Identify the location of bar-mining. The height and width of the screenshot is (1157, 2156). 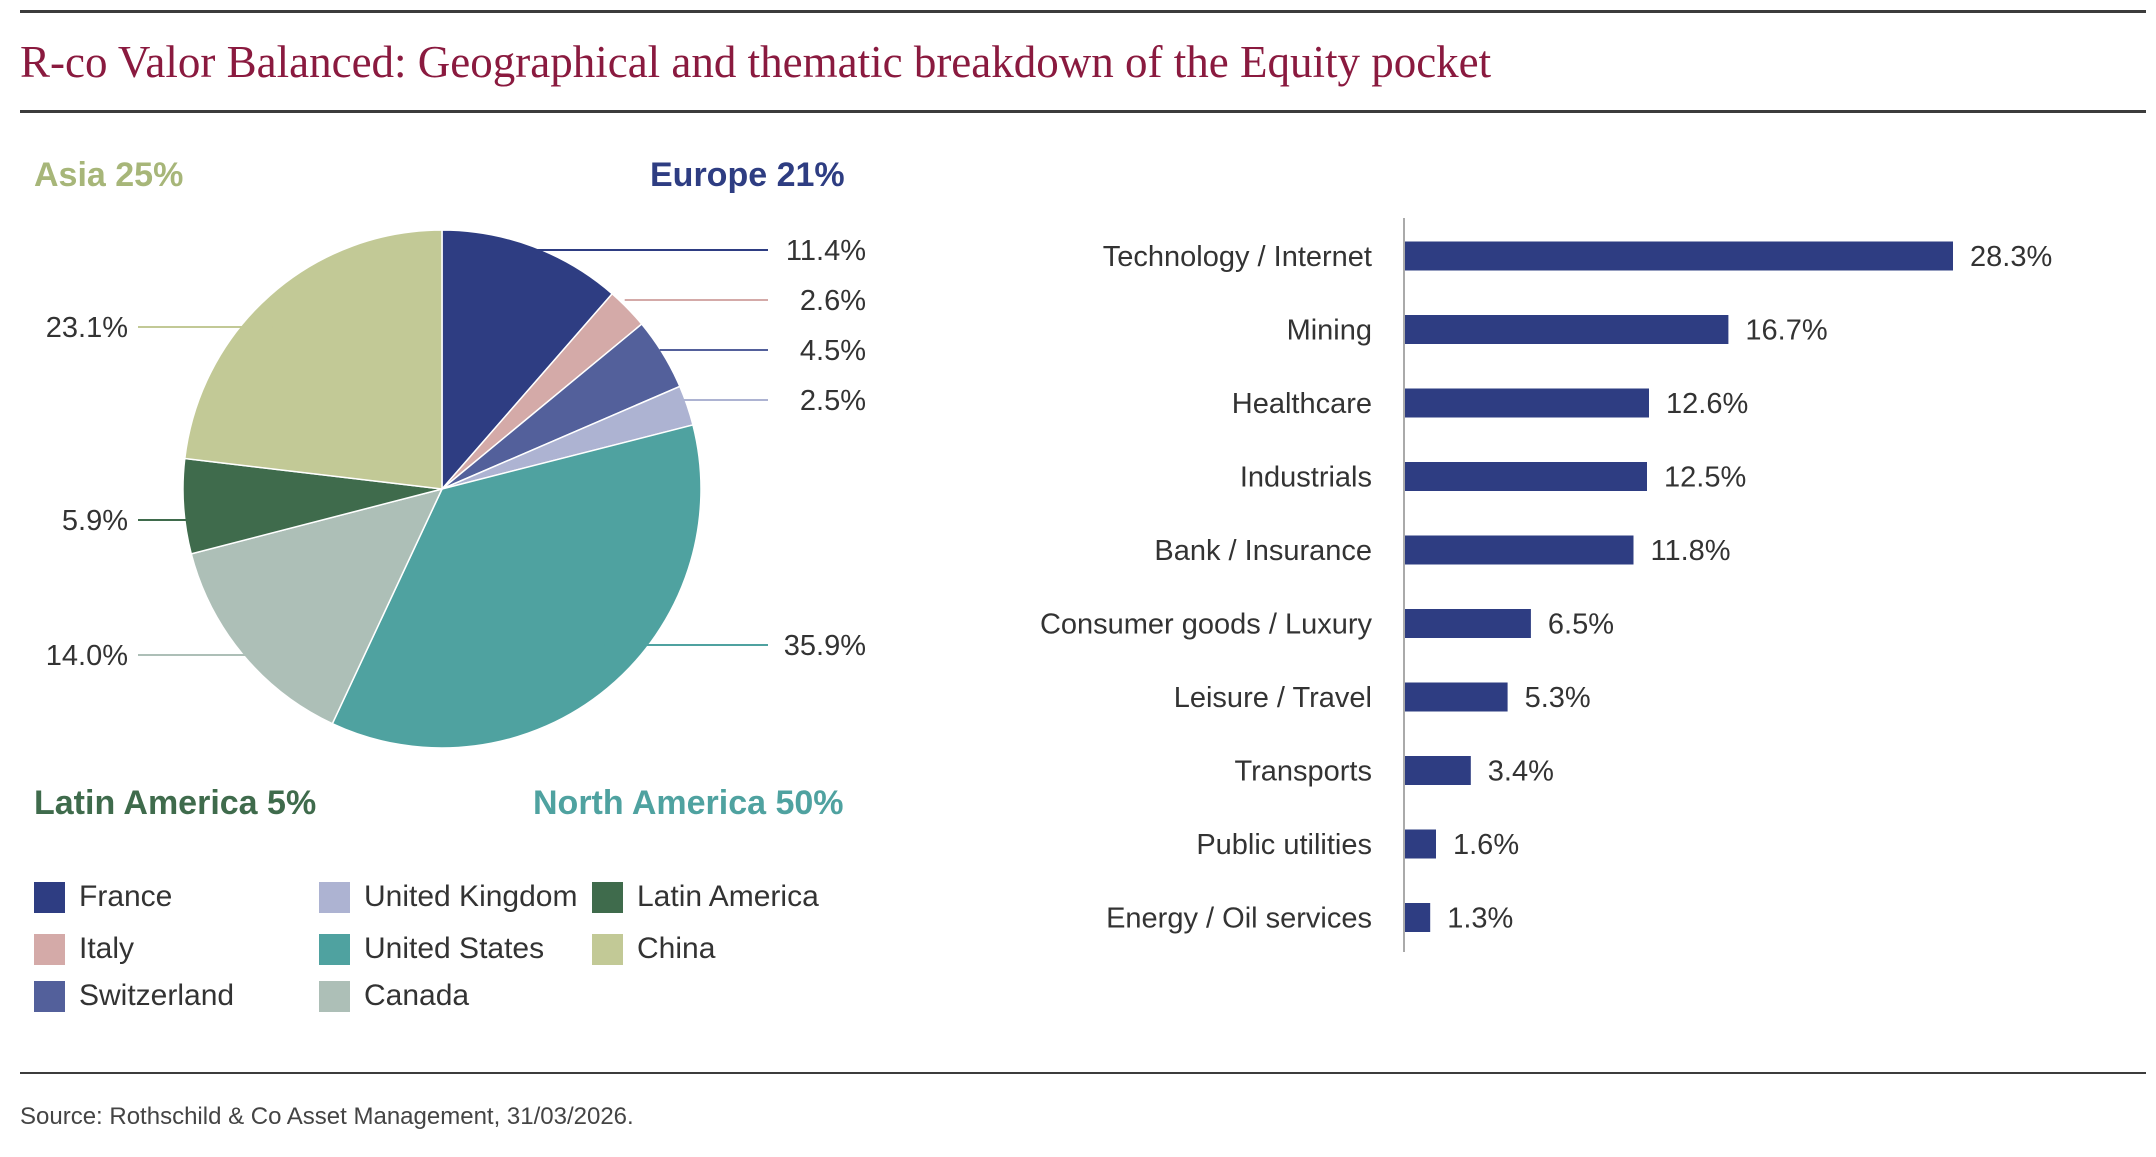
(1567, 329).